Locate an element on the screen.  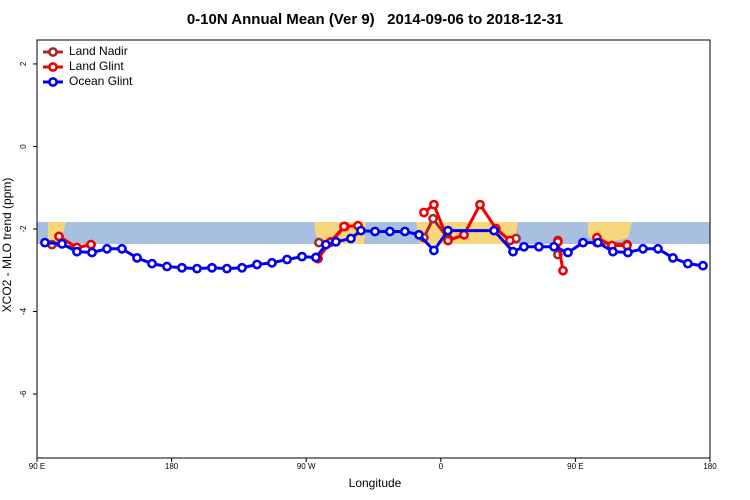
legend-label: Ocean Glint is located at coordinates (101, 81).